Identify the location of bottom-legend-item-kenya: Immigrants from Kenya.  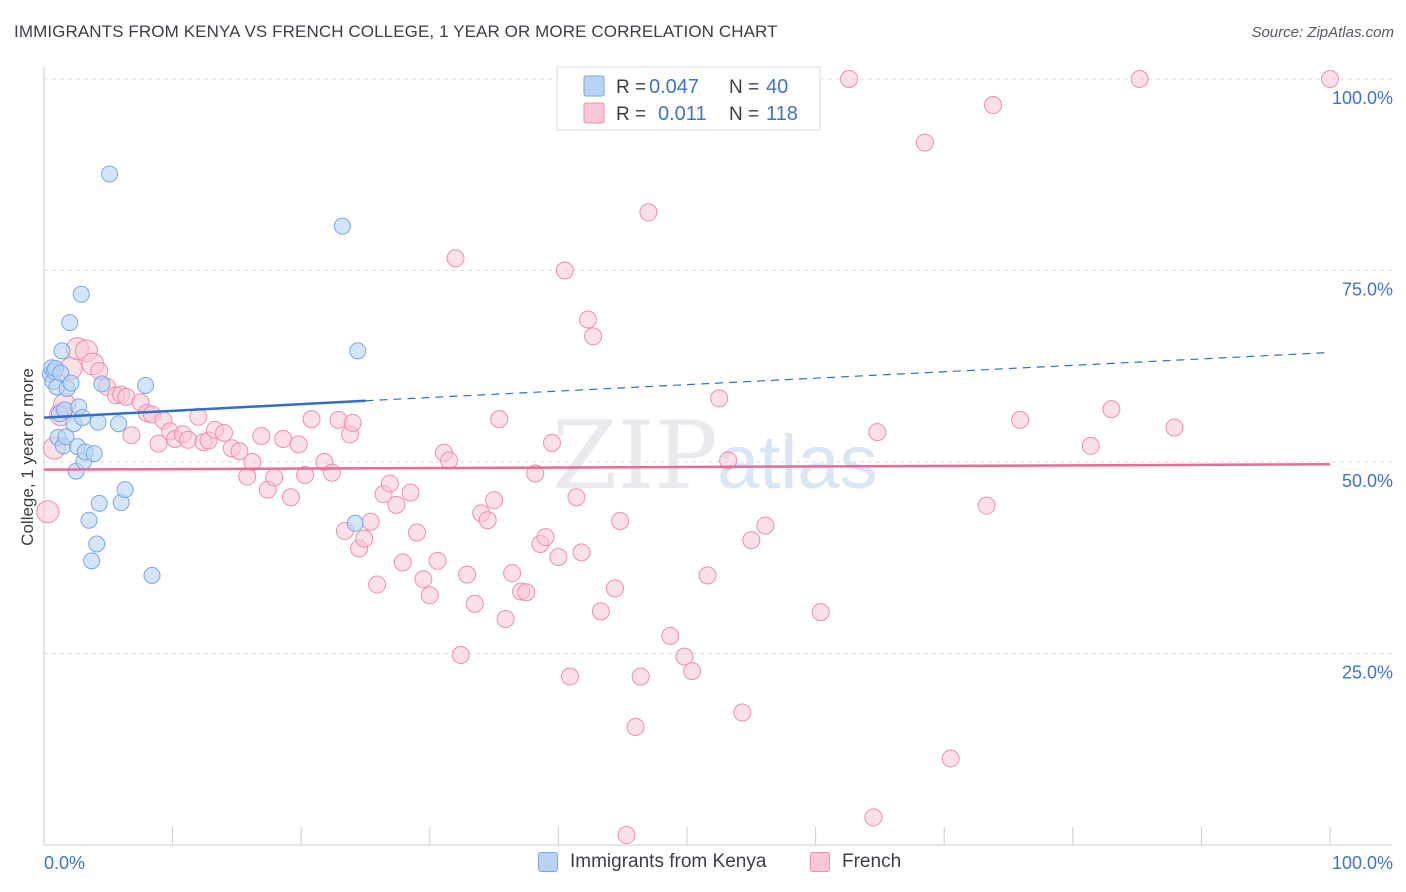
(652, 862).